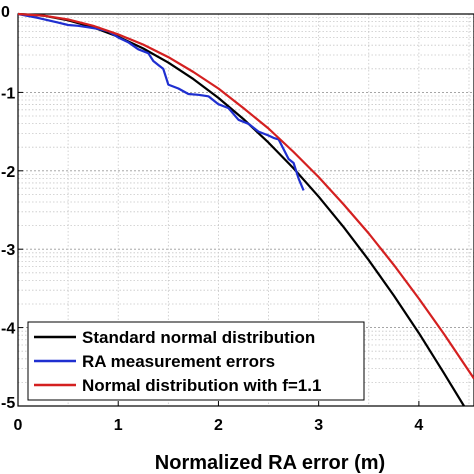 This screenshot has height=474, width=474. Describe the element at coordinates (18, 425) in the screenshot. I see `x-tick-label: 0` at that location.